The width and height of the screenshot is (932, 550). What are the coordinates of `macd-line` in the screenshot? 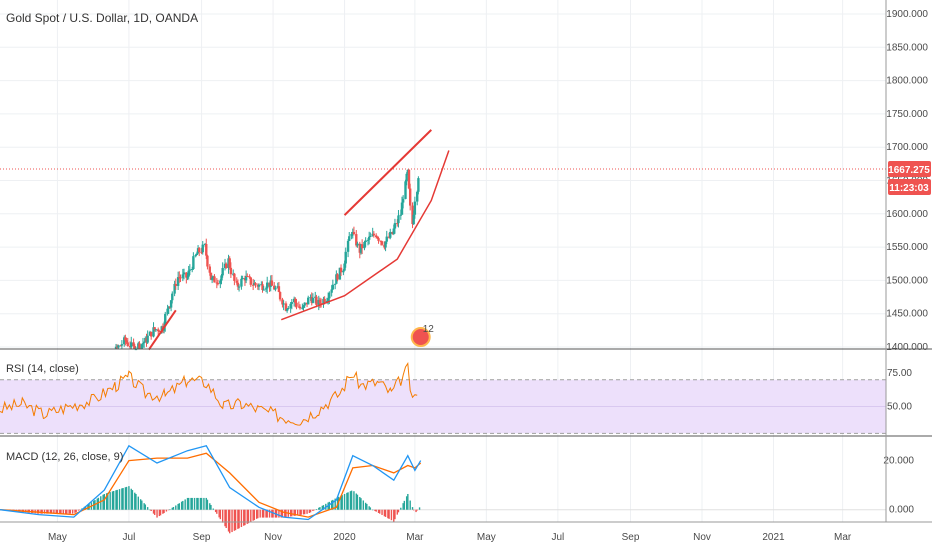 It's located at (211, 482).